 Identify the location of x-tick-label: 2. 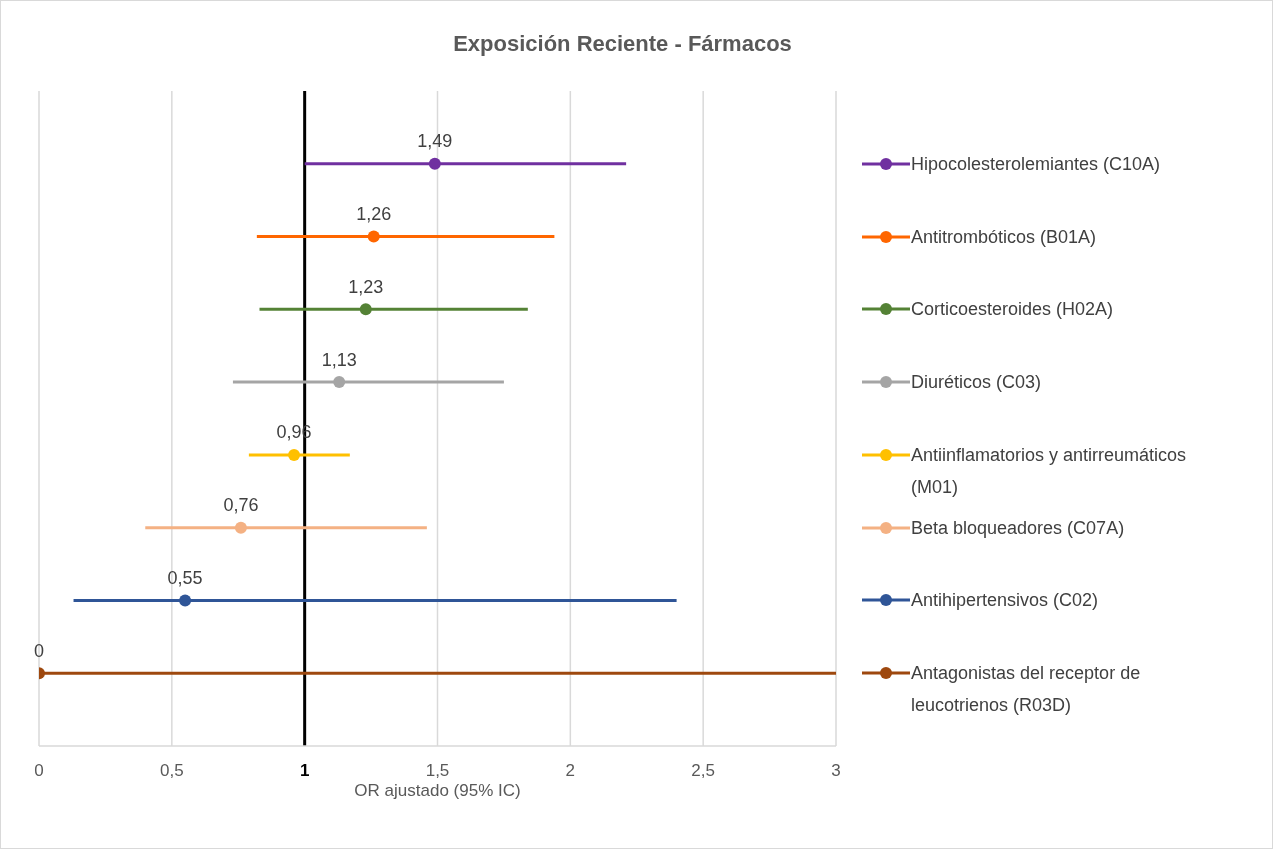
(570, 770).